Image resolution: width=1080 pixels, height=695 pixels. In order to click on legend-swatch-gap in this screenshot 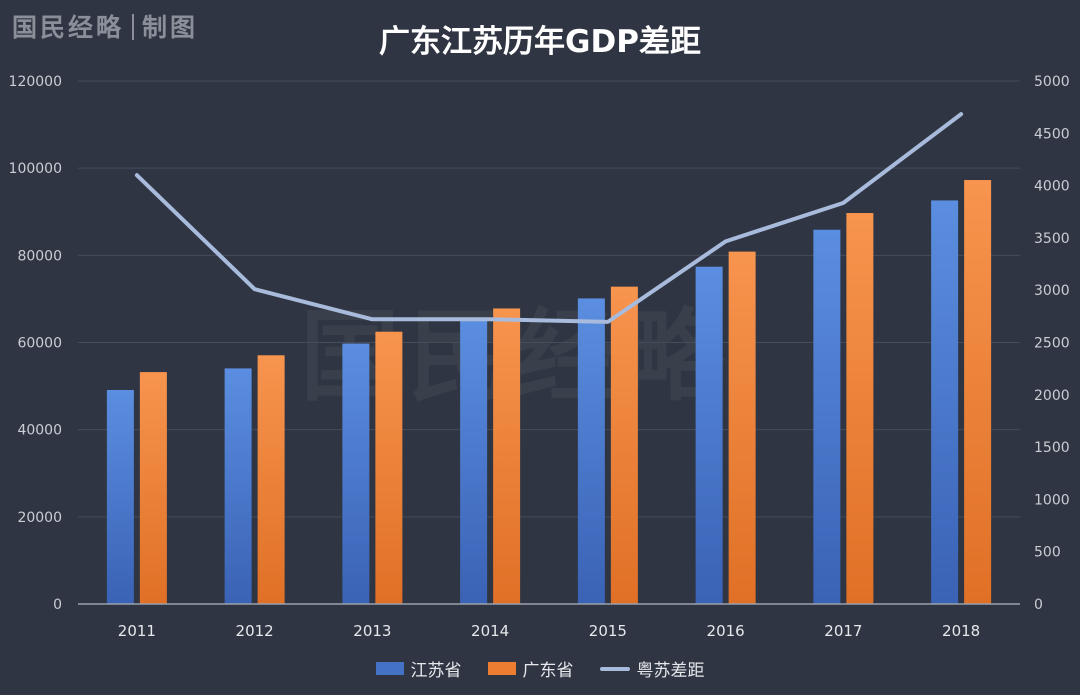, I will do `click(614, 668)`.